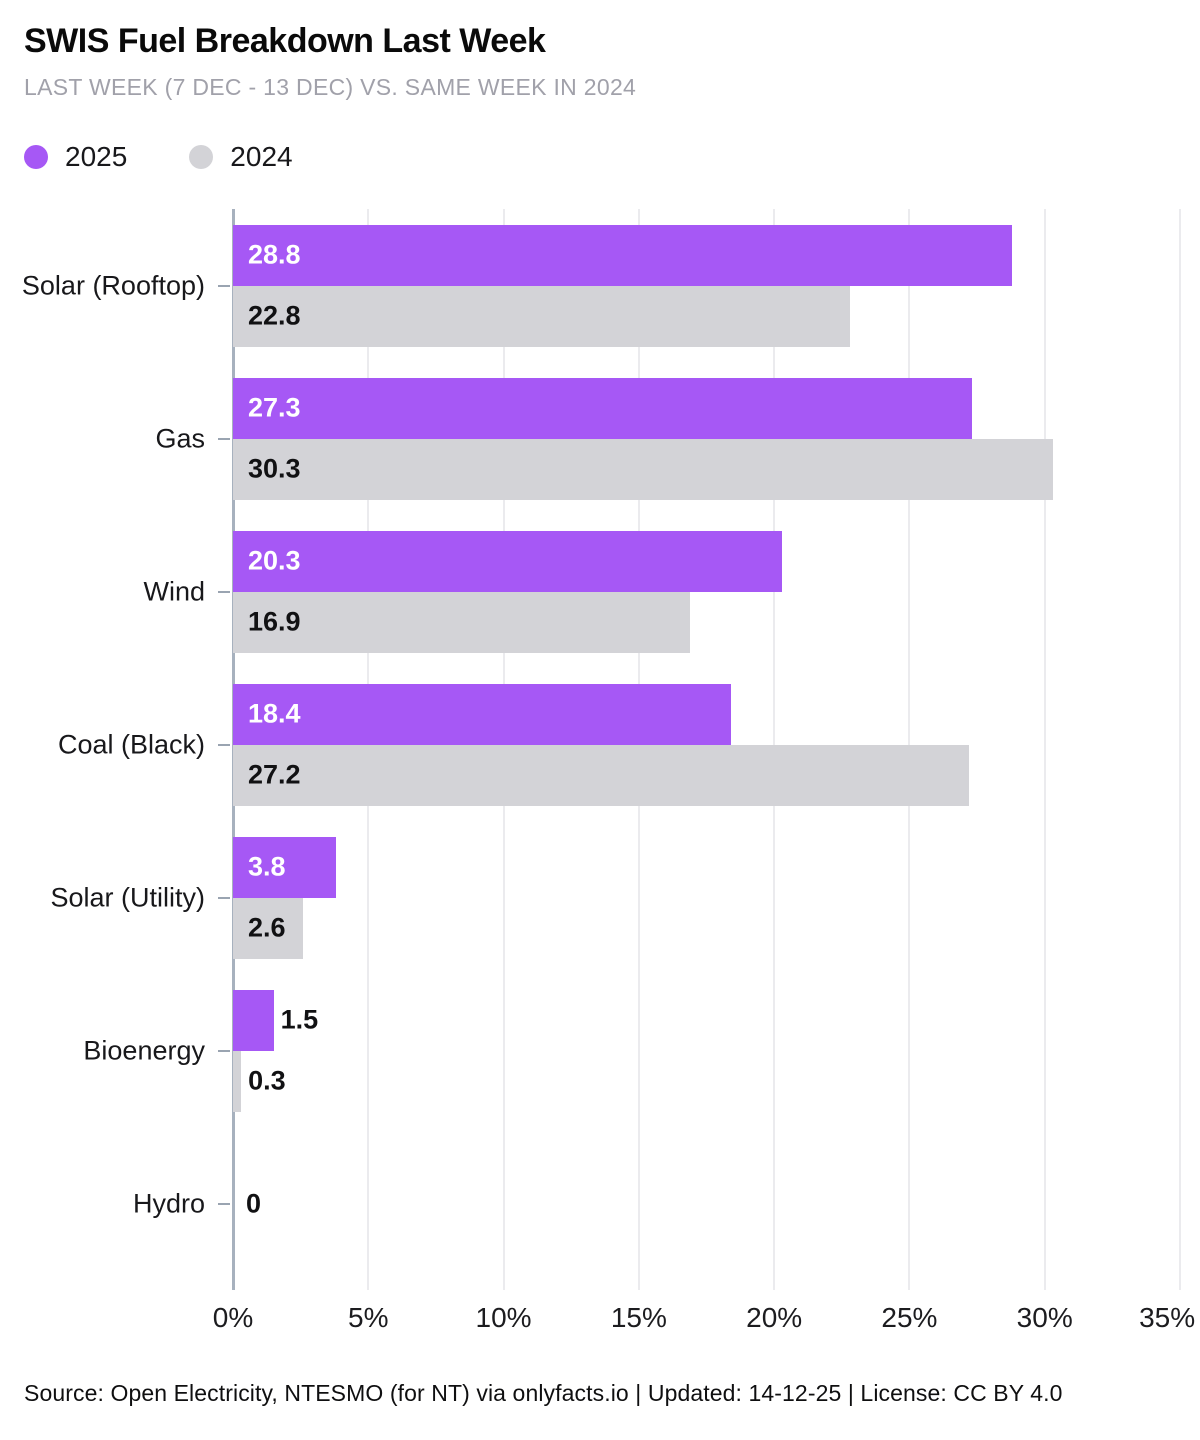 The image size is (1200, 1440). I want to click on legend-item-2025: 2025, so click(75, 157).